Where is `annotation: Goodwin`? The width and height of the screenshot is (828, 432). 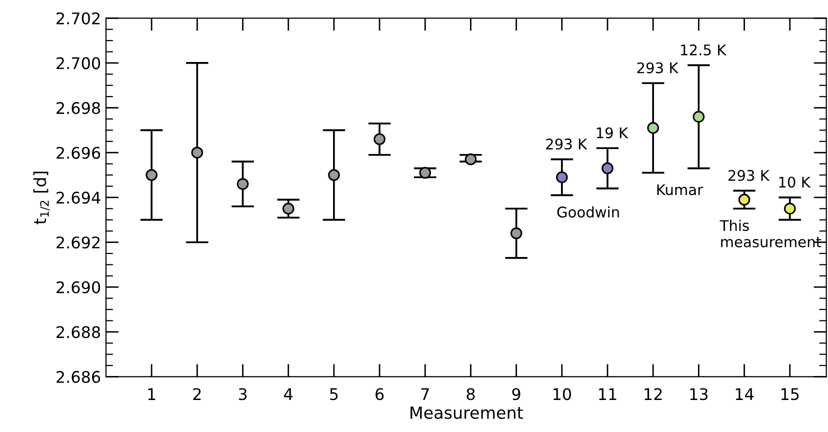
annotation: Goodwin is located at coordinates (588, 212).